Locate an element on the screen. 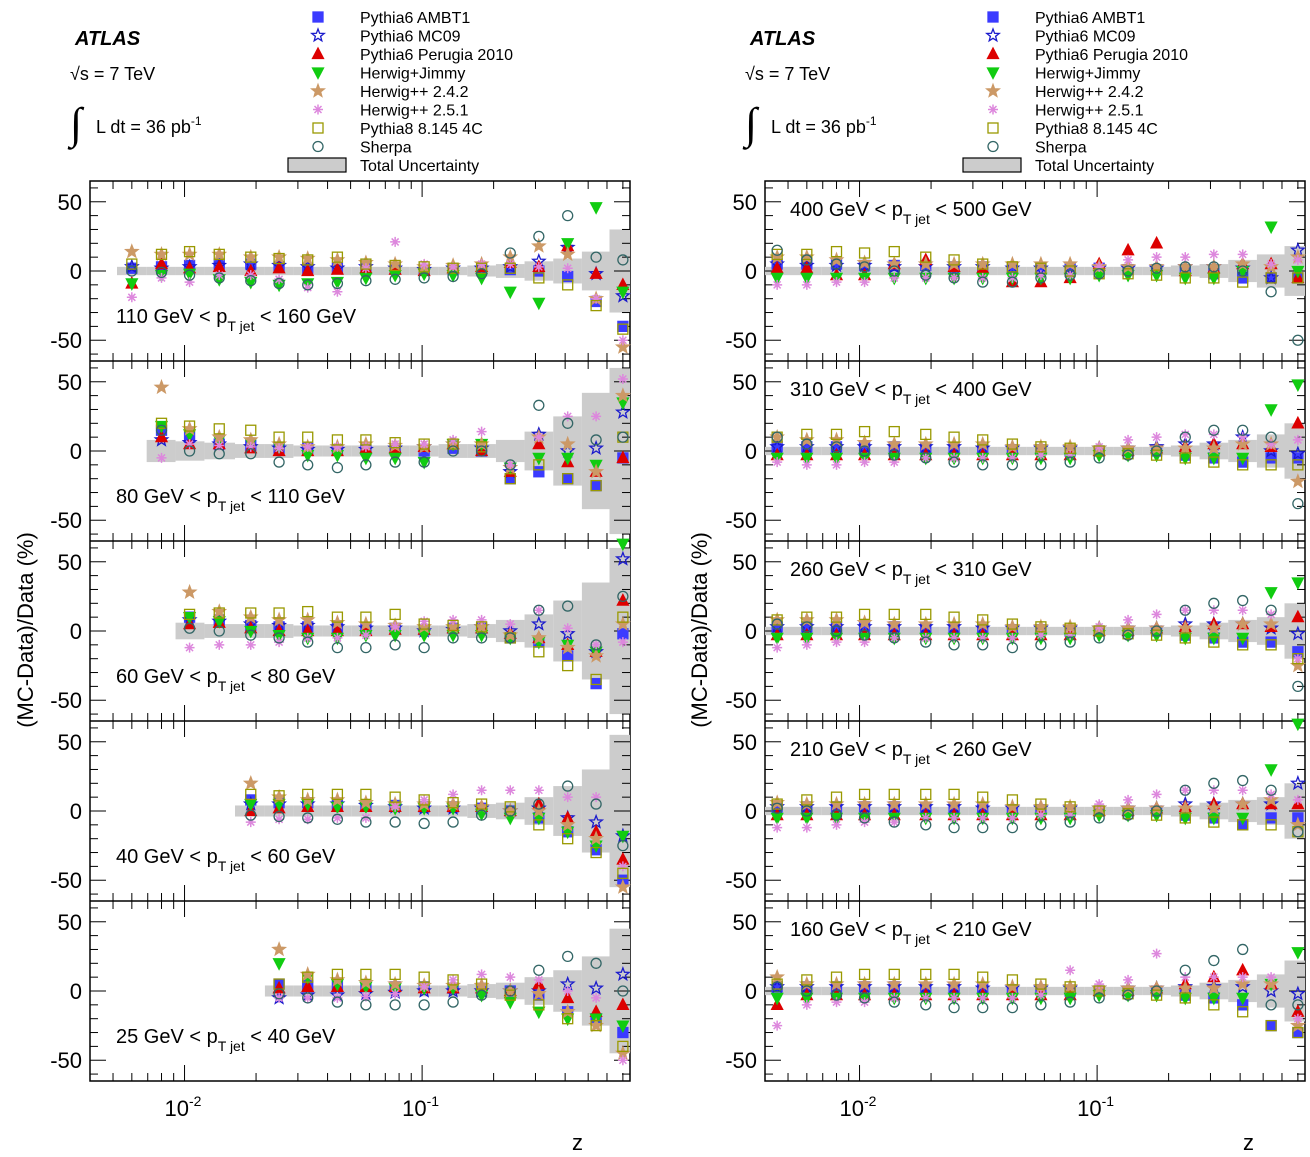 The height and width of the screenshot is (1157, 1310). panel-right-0: 50 0 -50 400 GeV < pT jet < 500 GeV is located at coordinates (1015, 271).